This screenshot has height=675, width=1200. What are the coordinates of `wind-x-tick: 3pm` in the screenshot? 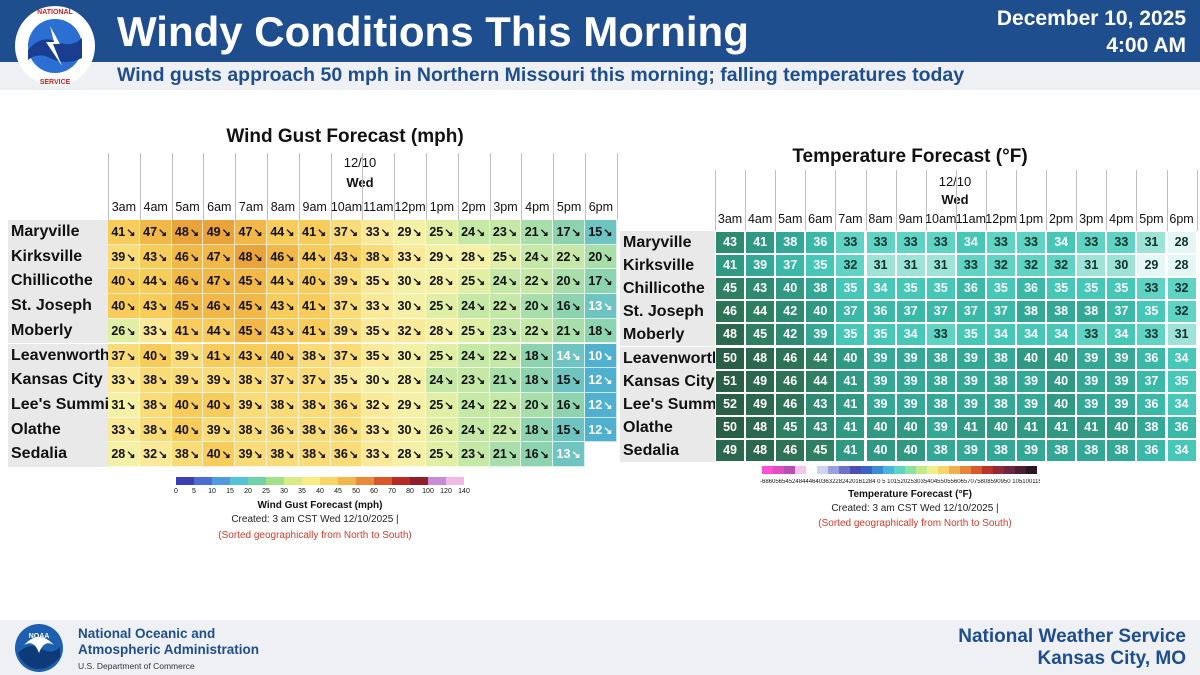 It's located at (505, 207).